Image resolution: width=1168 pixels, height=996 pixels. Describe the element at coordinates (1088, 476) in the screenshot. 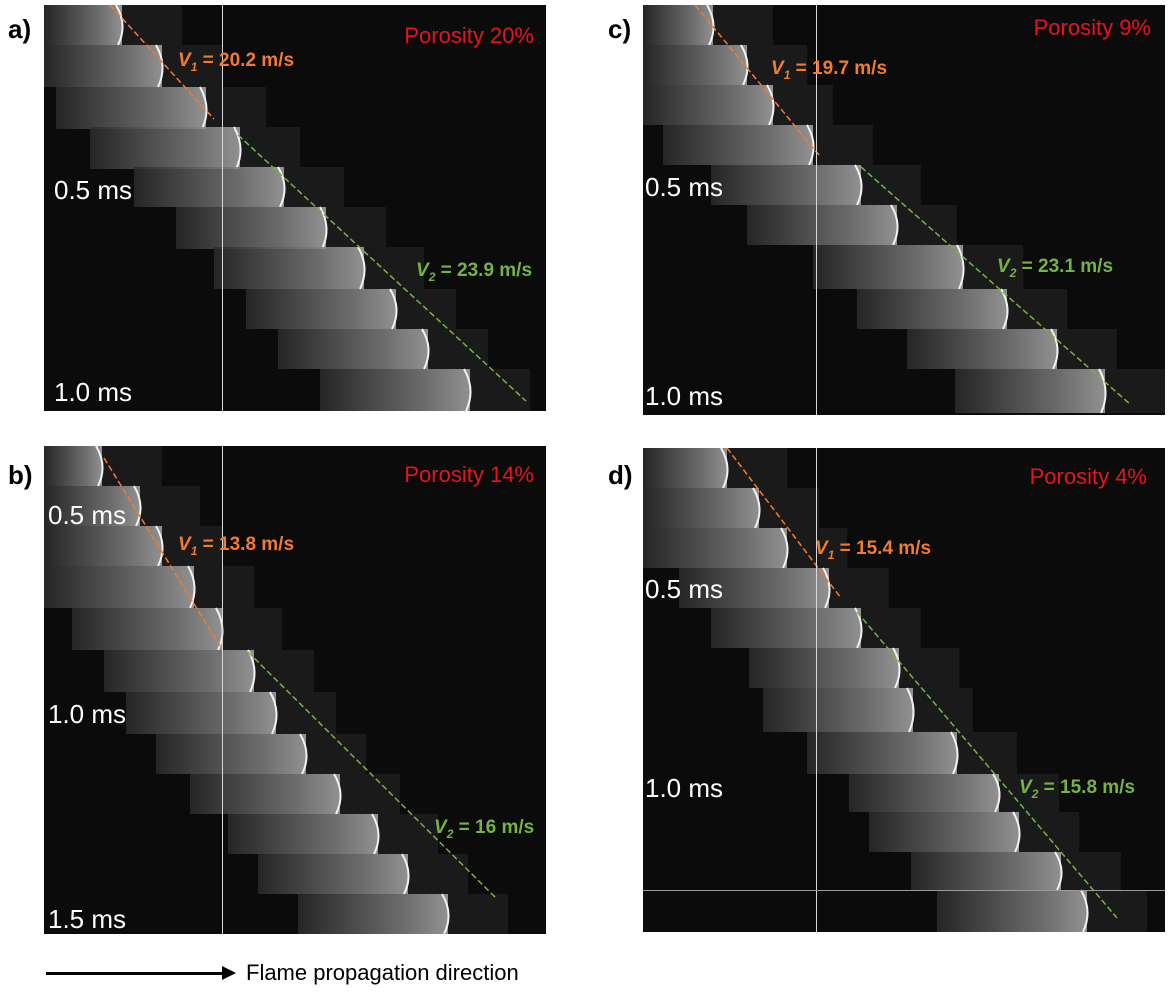

I see `porosity-label: Porosity 4%` at that location.